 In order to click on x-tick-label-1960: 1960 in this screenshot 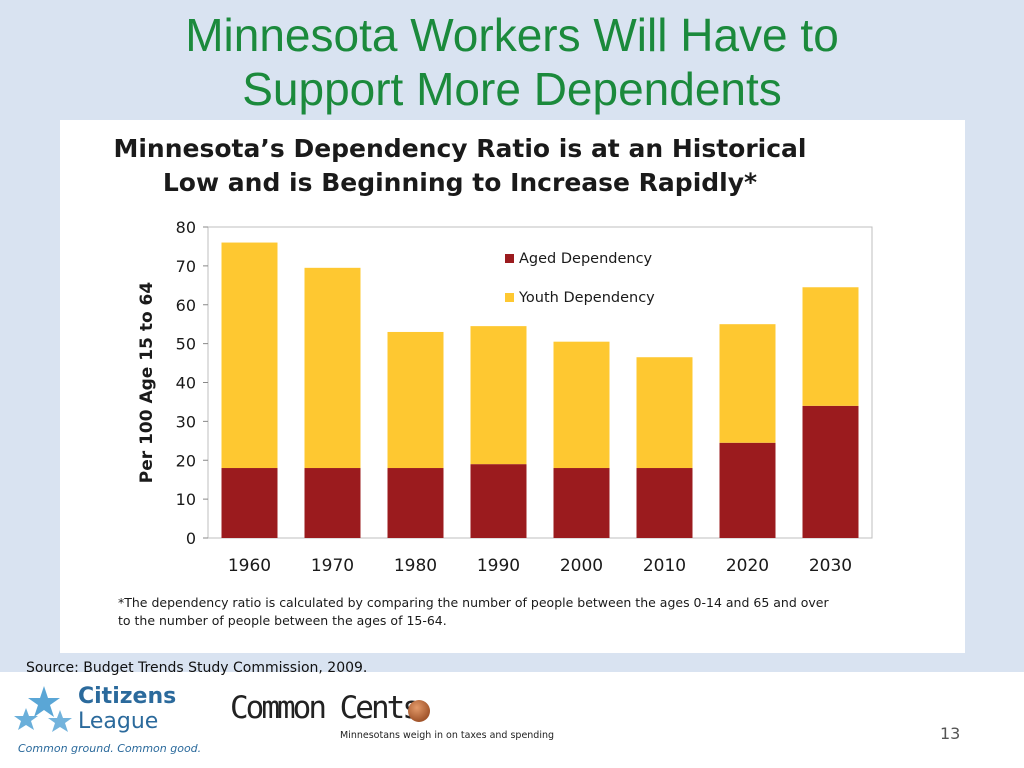, I will do `click(249, 566)`.